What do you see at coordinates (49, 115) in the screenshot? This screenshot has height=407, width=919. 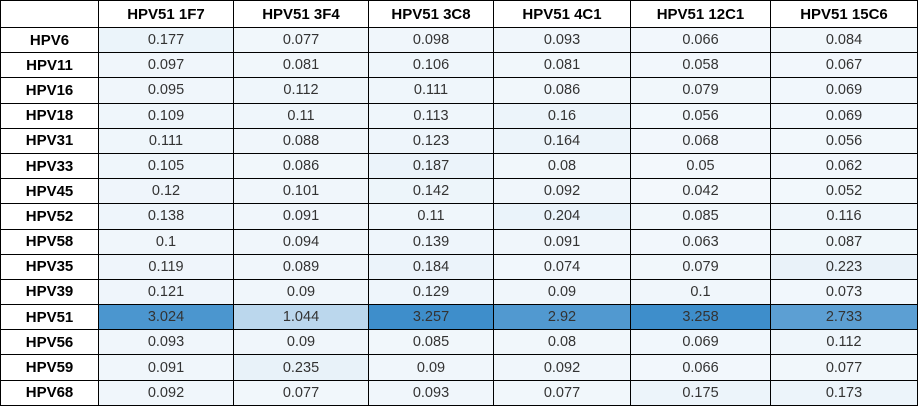 I see `row-header: HPV18` at bounding box center [49, 115].